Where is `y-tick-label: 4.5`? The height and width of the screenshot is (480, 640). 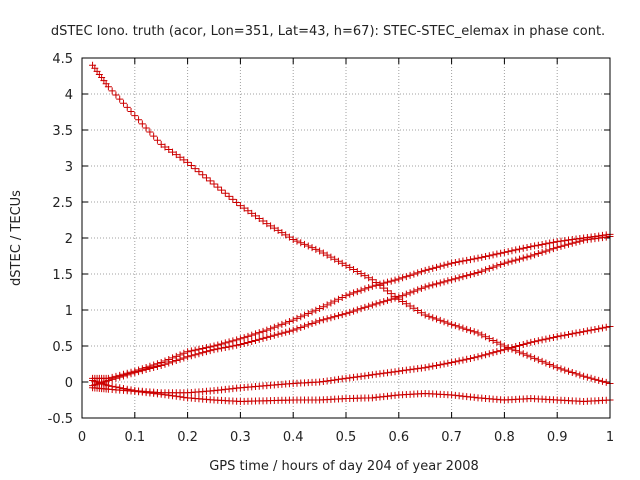
y-tick-label: 4.5 is located at coordinates (62, 59).